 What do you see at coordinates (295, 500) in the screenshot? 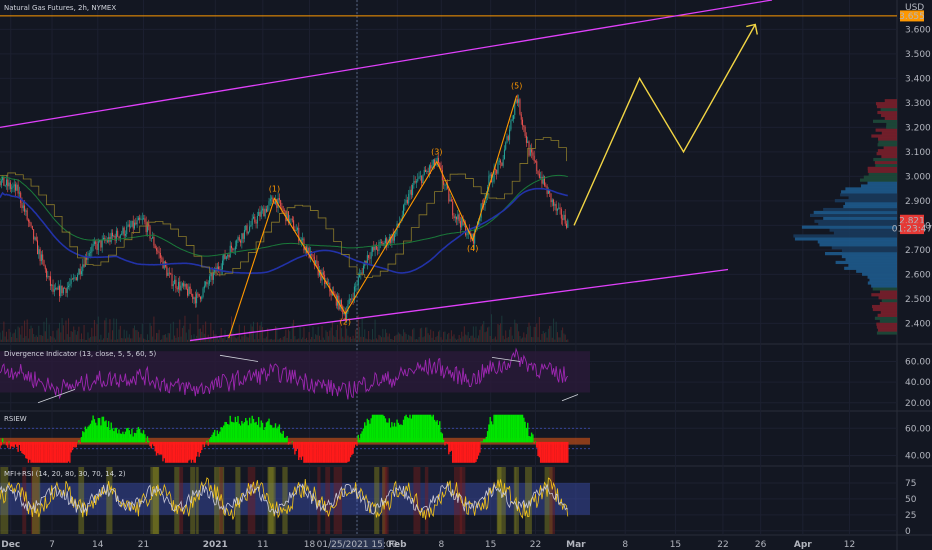
I see `mfi-rsi-pane` at bounding box center [295, 500].